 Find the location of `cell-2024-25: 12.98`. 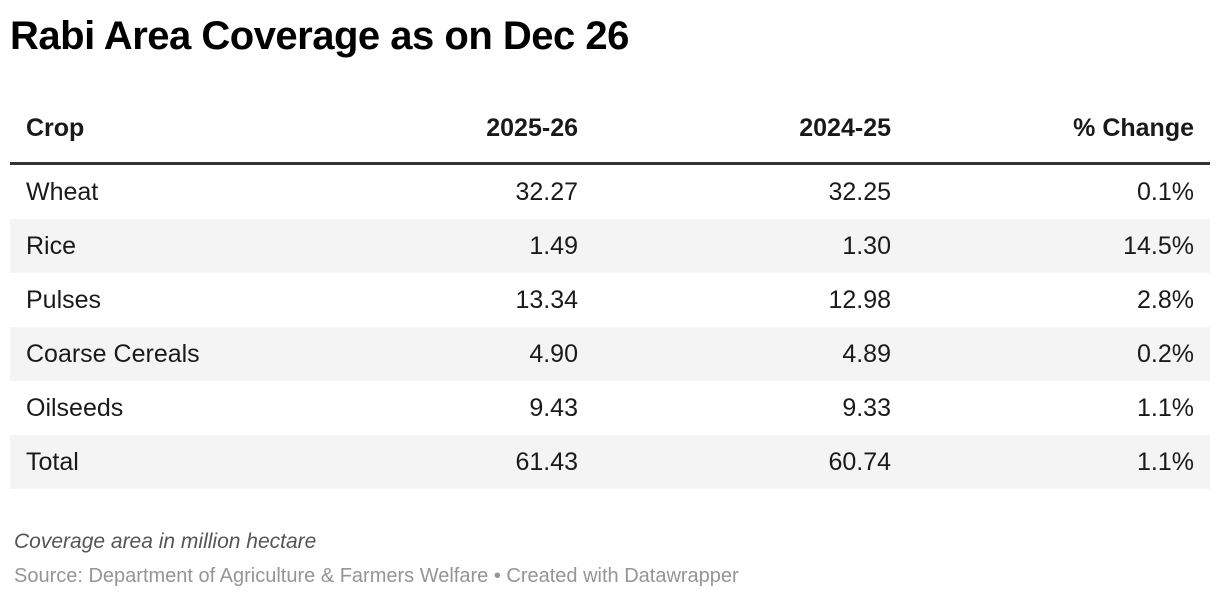

cell-2024-25: 12.98 is located at coordinates (859, 300).